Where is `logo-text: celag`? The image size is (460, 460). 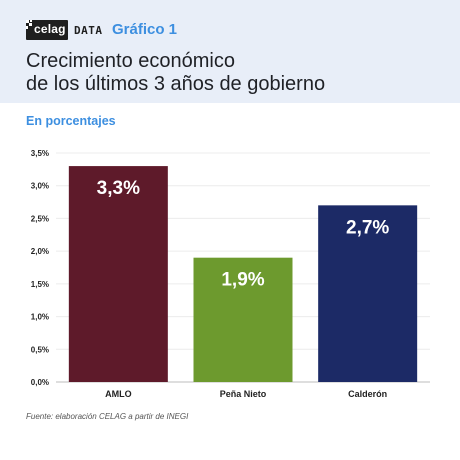
logo-text: celag is located at coordinates (50, 29).